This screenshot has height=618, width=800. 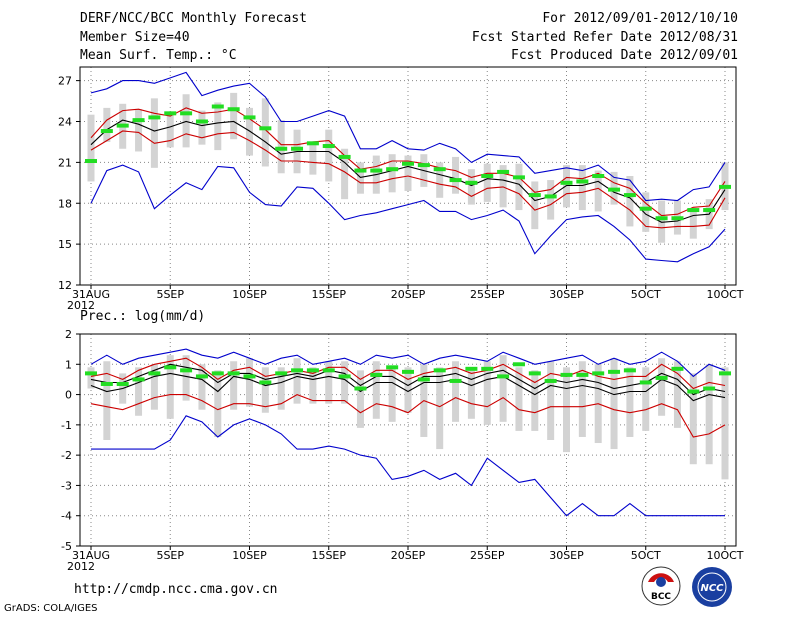 I want to click on variable-label: Mean Surf. Temp.: °C, so click(x=158, y=55).